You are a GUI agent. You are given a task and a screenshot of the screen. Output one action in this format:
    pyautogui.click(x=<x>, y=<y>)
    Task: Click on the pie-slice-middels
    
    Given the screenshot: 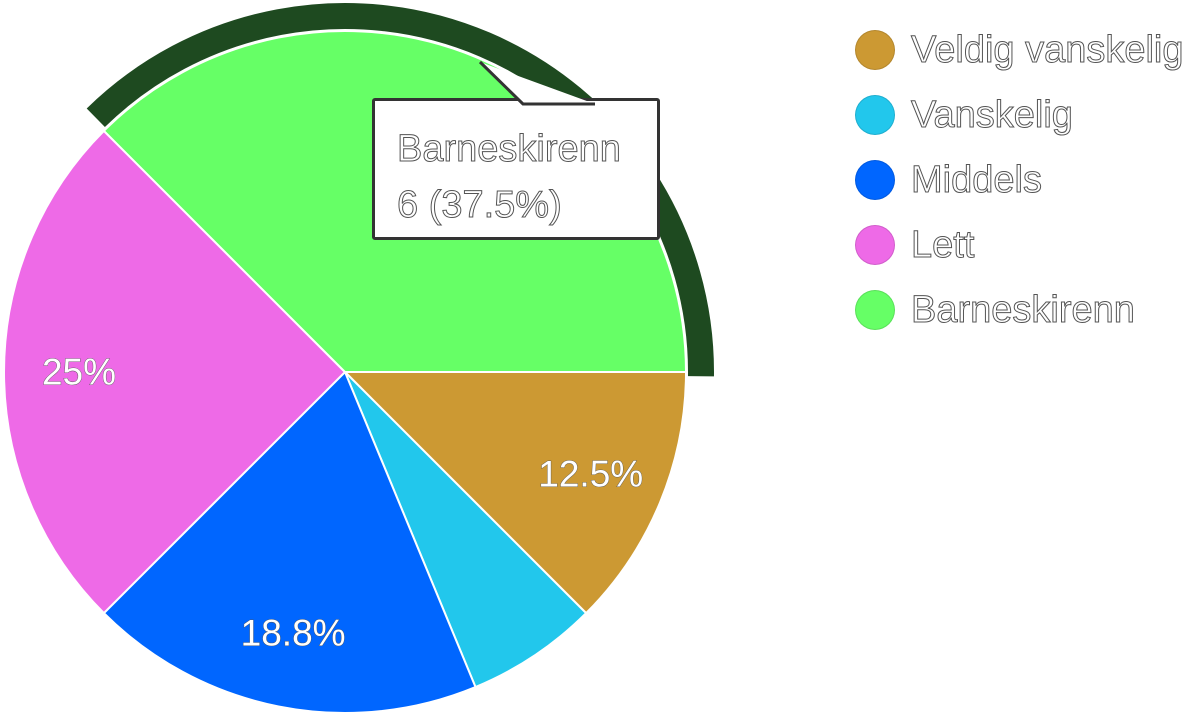 What is the action you would take?
    pyautogui.click(x=289, y=542)
    